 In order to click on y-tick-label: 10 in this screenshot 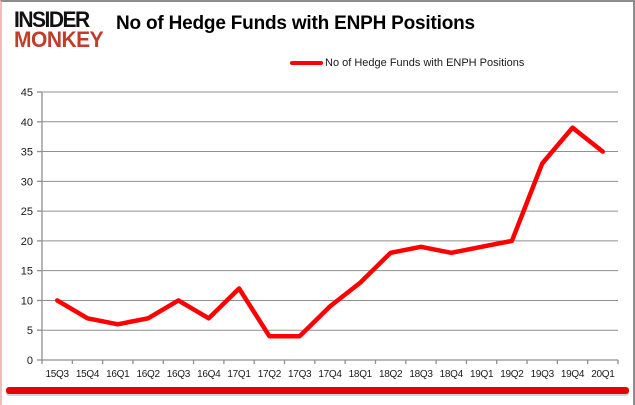, I will do `click(27, 301)`.